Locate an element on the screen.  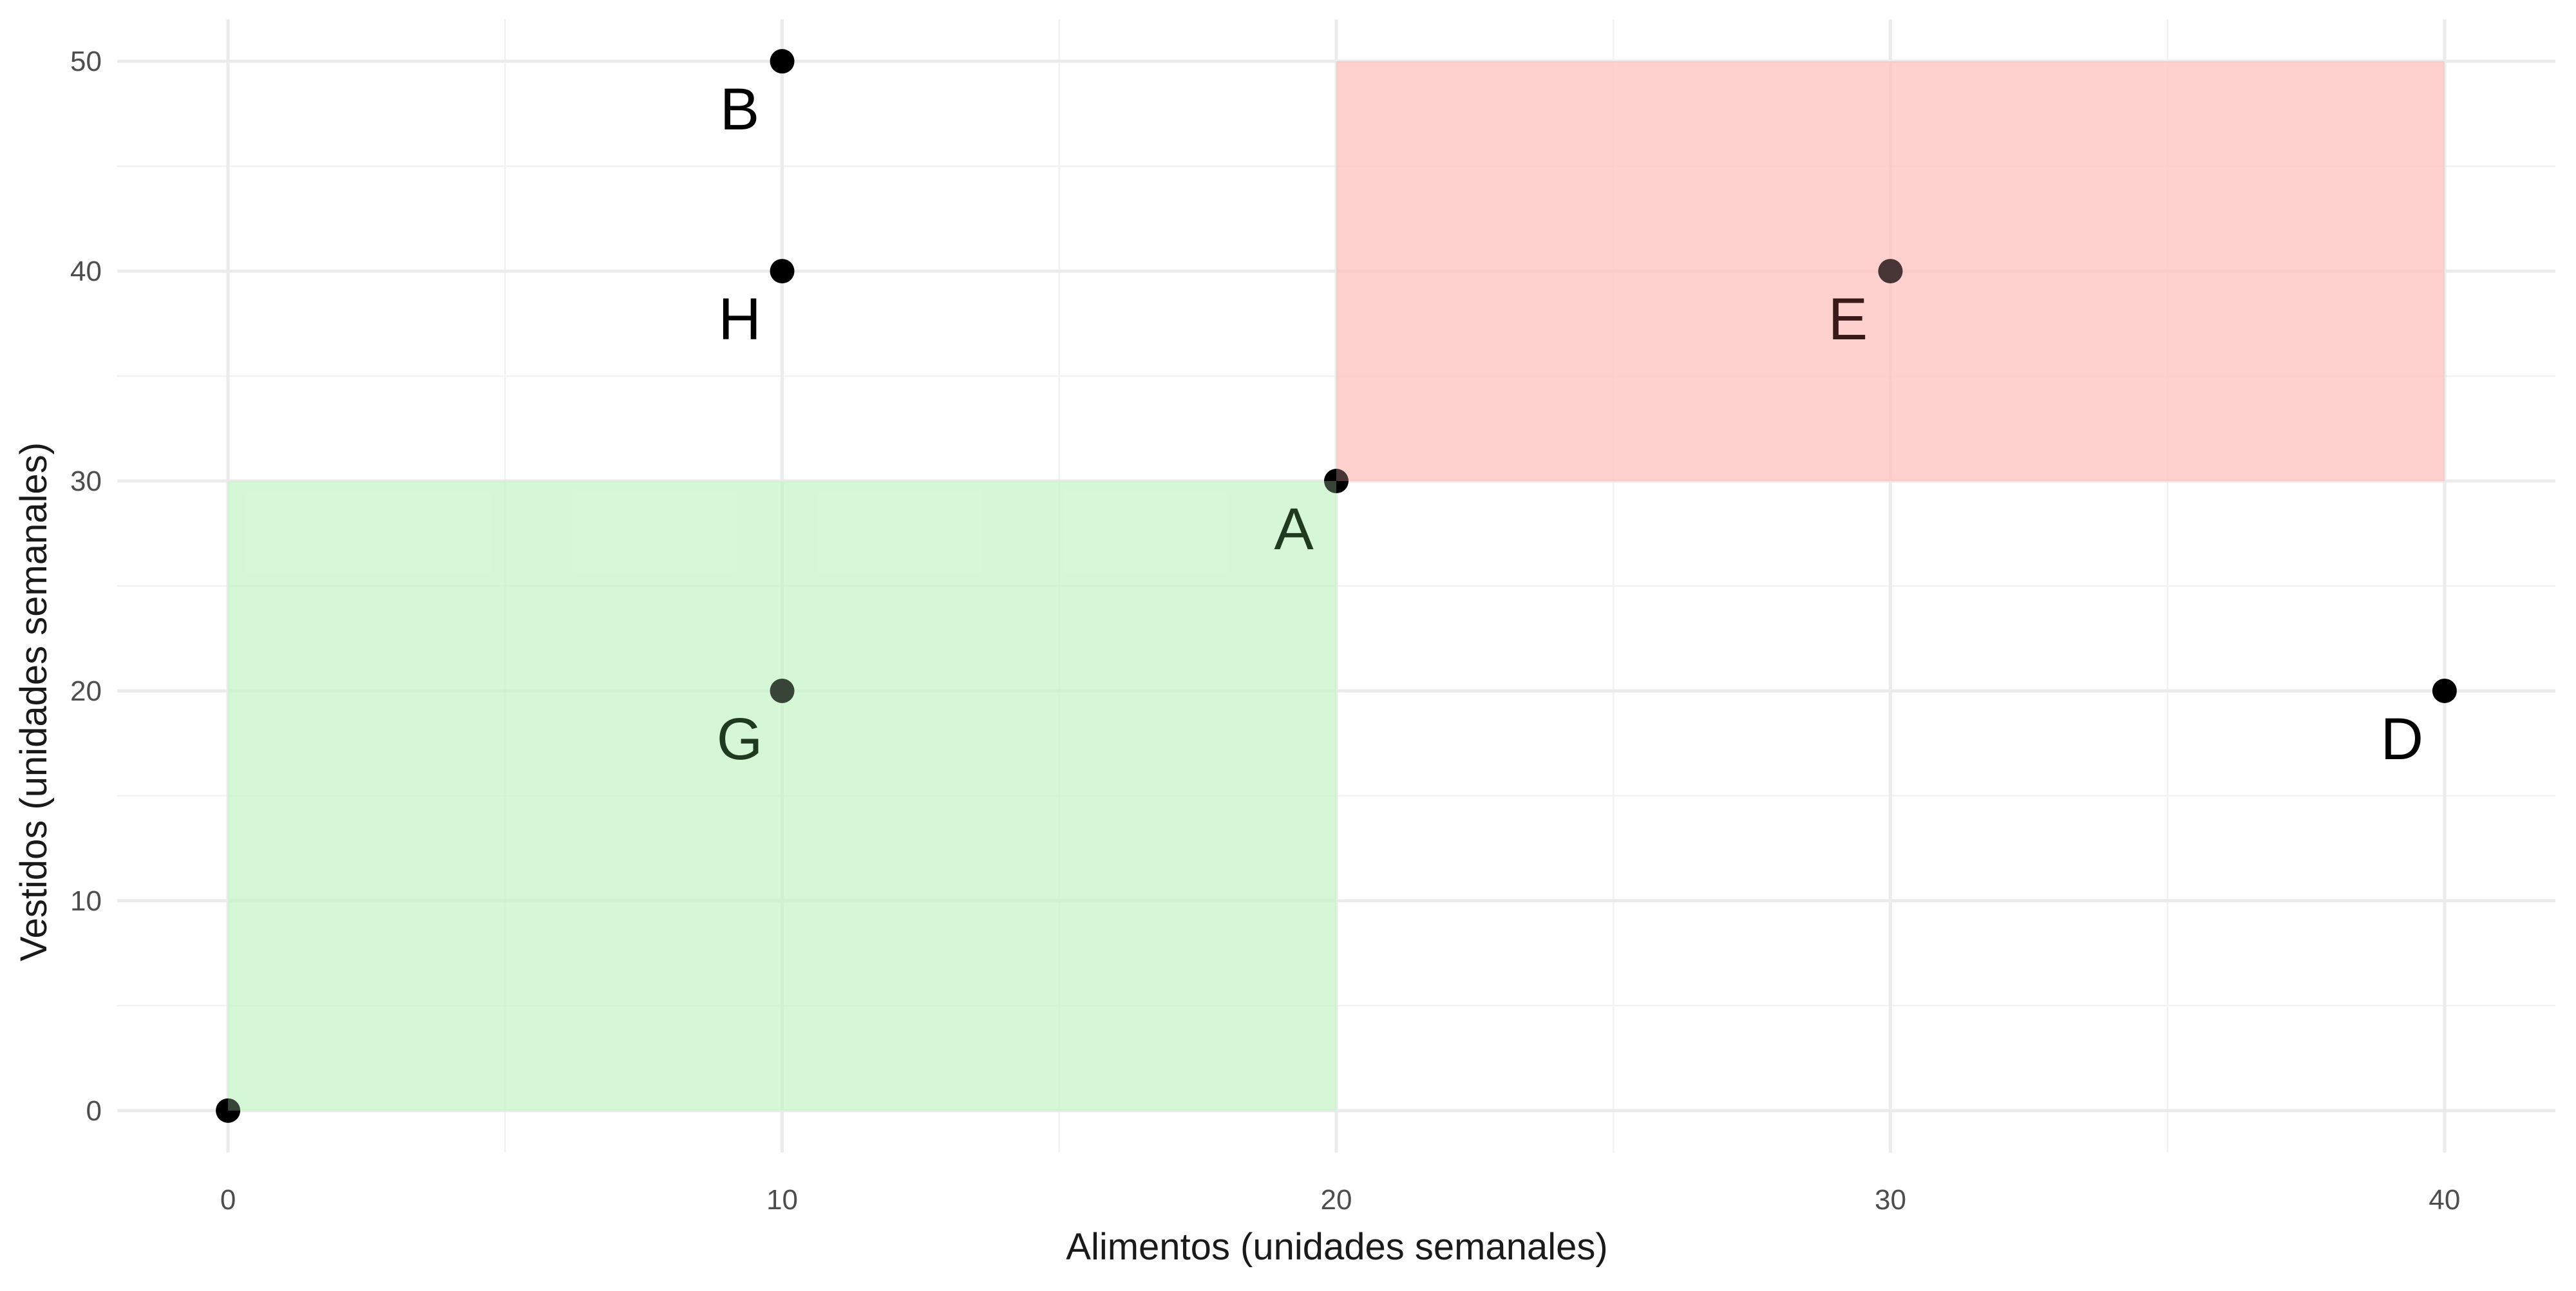
data-point-origin is located at coordinates (229, 1110).